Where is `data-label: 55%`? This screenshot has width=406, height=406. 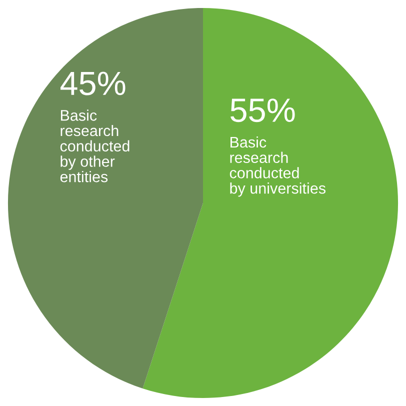
data-label: 55% is located at coordinates (262, 110).